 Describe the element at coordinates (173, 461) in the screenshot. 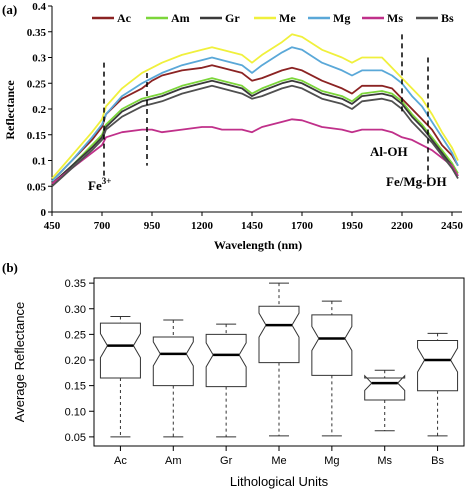

I see `panel-b-x-tick-label: Am` at that location.